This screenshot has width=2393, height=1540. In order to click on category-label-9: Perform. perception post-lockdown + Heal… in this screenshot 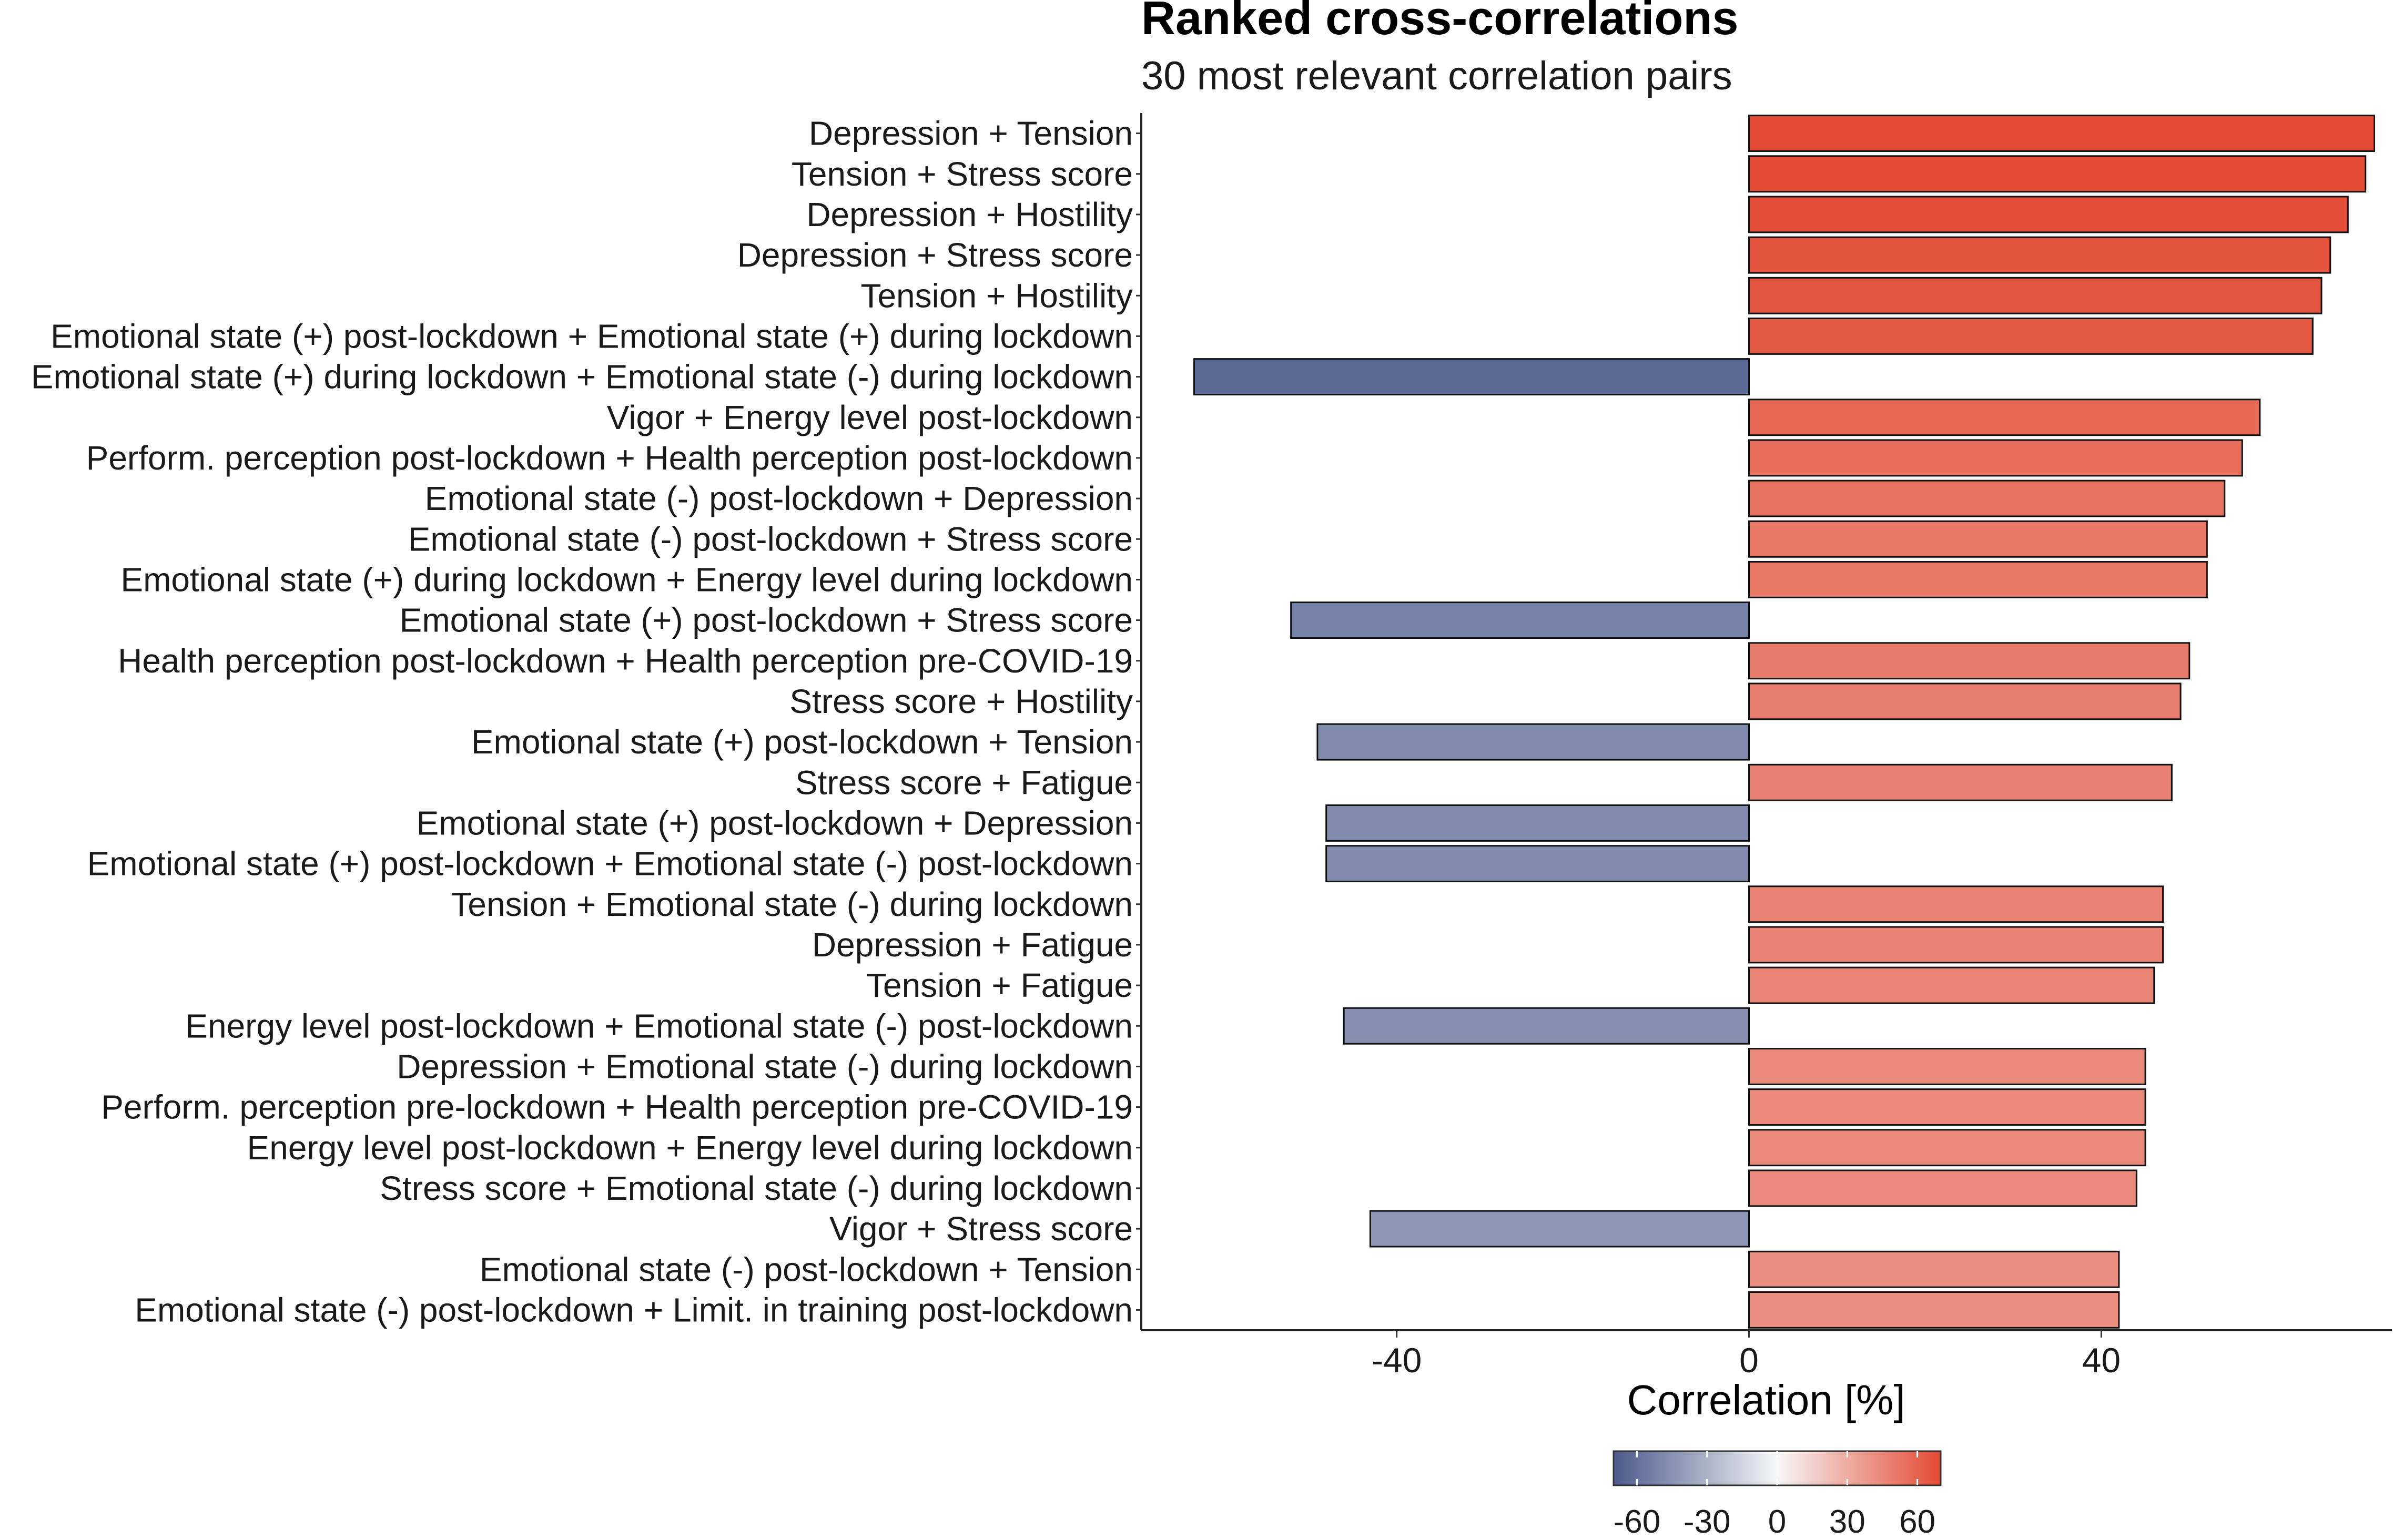, I will do `click(609, 458)`.